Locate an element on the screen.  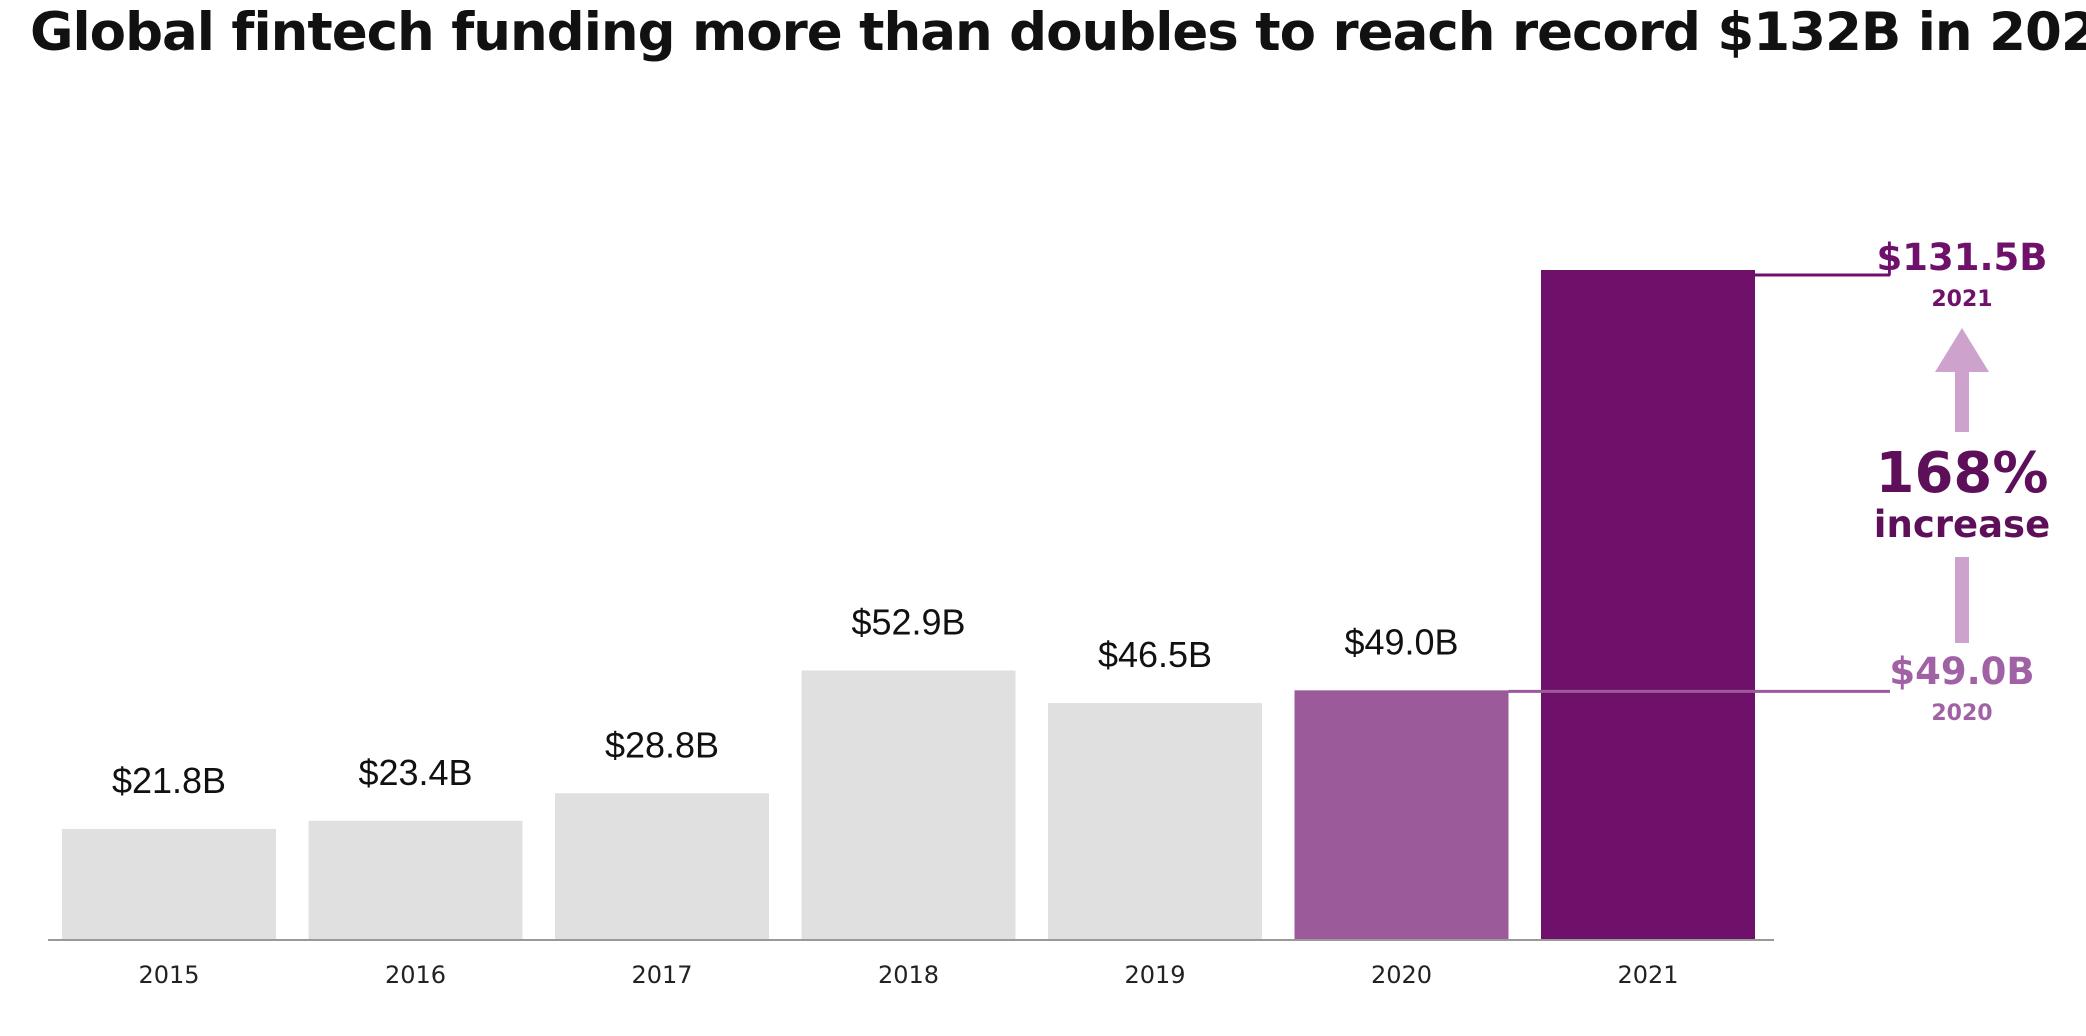
increase-label: increase is located at coordinates (1962, 524).